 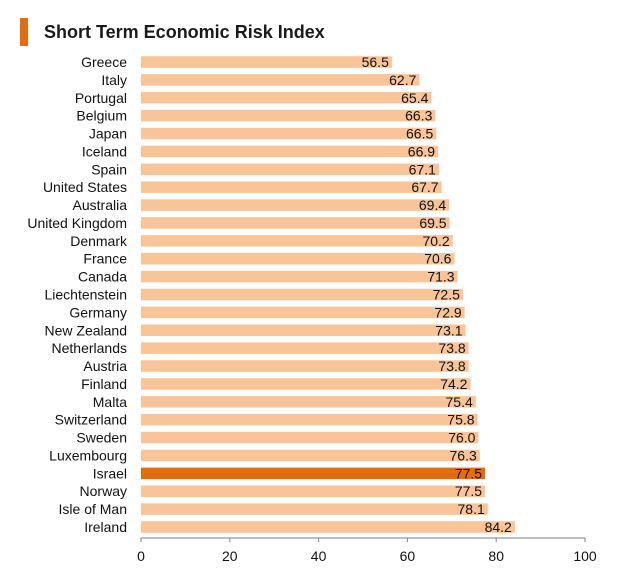 I want to click on category-label: Iceland, so click(x=104, y=151).